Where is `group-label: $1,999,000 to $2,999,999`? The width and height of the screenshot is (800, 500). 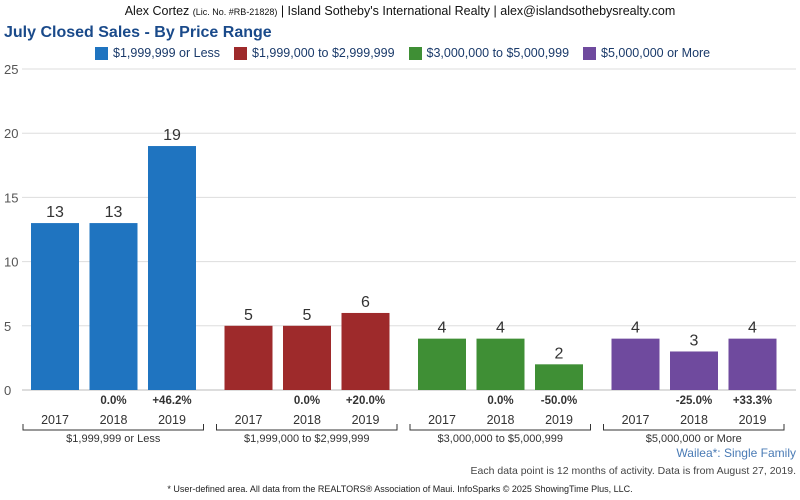 group-label: $1,999,000 to $2,999,999 is located at coordinates (306, 439).